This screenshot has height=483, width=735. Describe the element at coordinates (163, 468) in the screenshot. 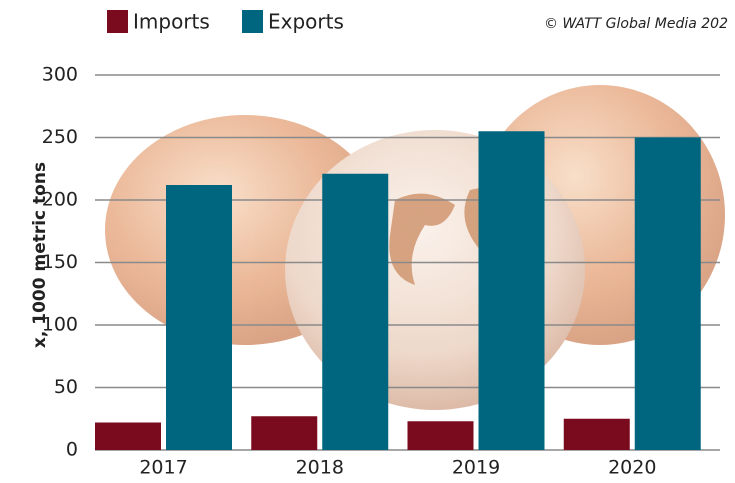

I see `x-tick-label: 2017` at that location.